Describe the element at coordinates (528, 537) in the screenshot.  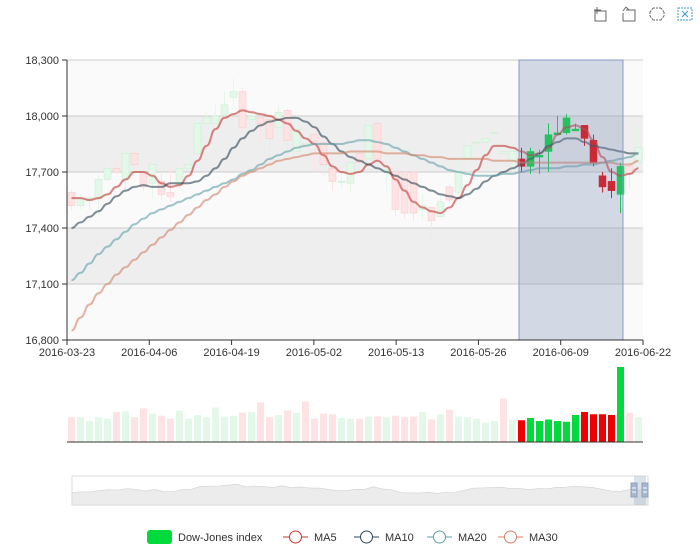
I see `legend-item-ma30: MA30` at that location.